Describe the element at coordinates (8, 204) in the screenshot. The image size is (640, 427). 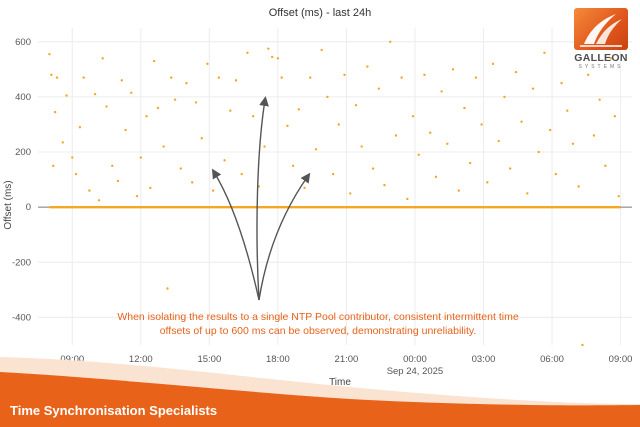
I see `y-axis-title: Offset (ms)` at that location.